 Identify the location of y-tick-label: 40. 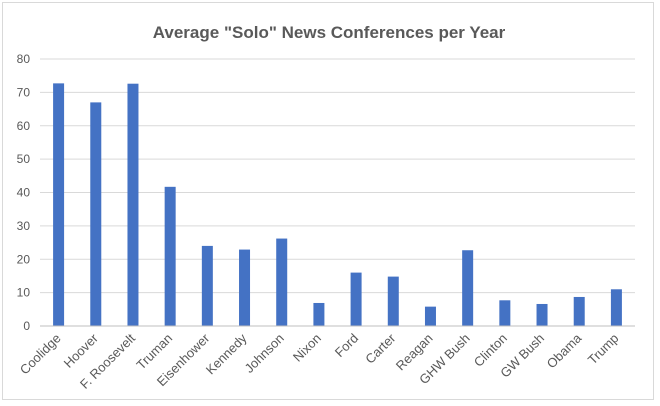
(24, 193).